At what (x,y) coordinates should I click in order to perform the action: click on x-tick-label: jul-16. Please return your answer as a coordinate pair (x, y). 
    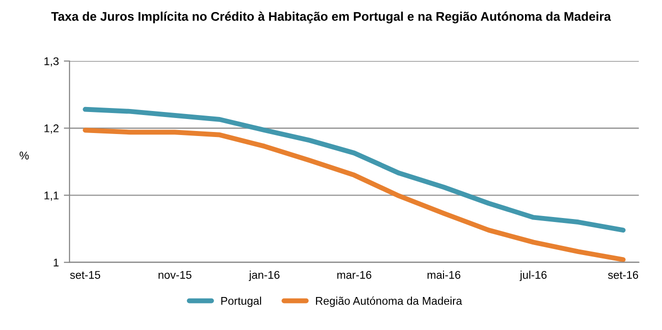
    Looking at the image, I should click on (533, 276).